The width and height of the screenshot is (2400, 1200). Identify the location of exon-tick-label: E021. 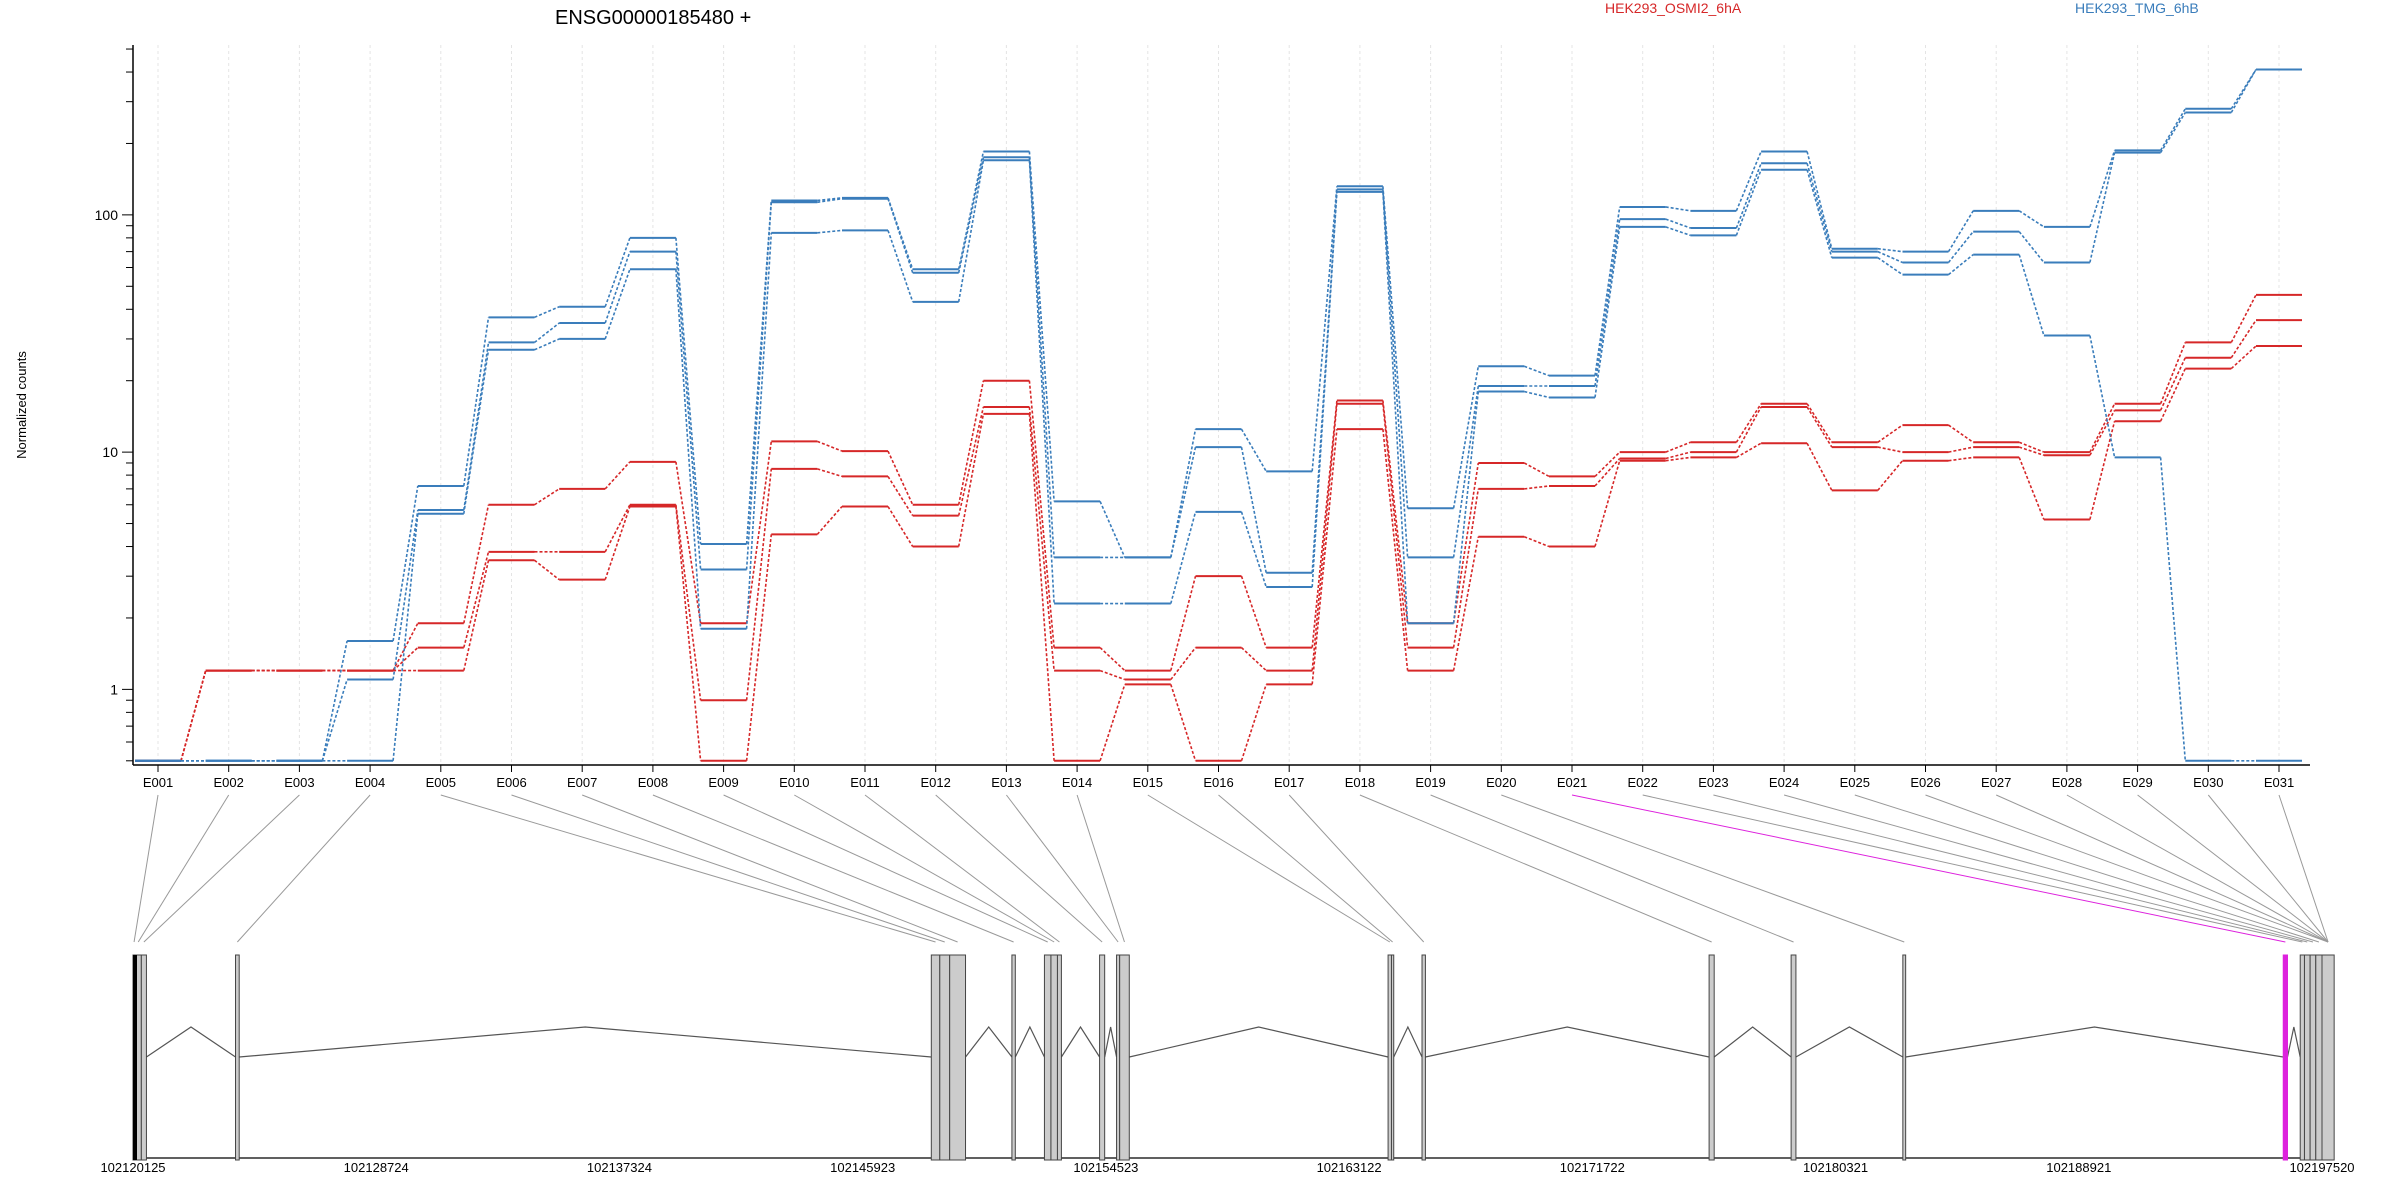
(1572, 782).